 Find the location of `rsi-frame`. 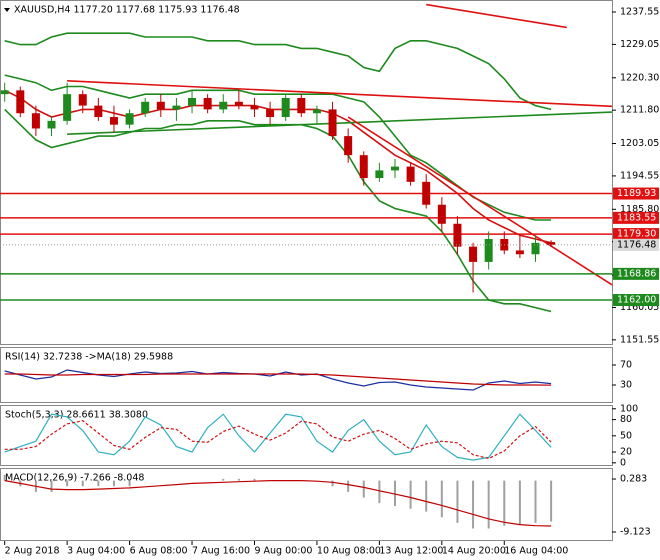

rsi-frame is located at coordinates (306, 375).